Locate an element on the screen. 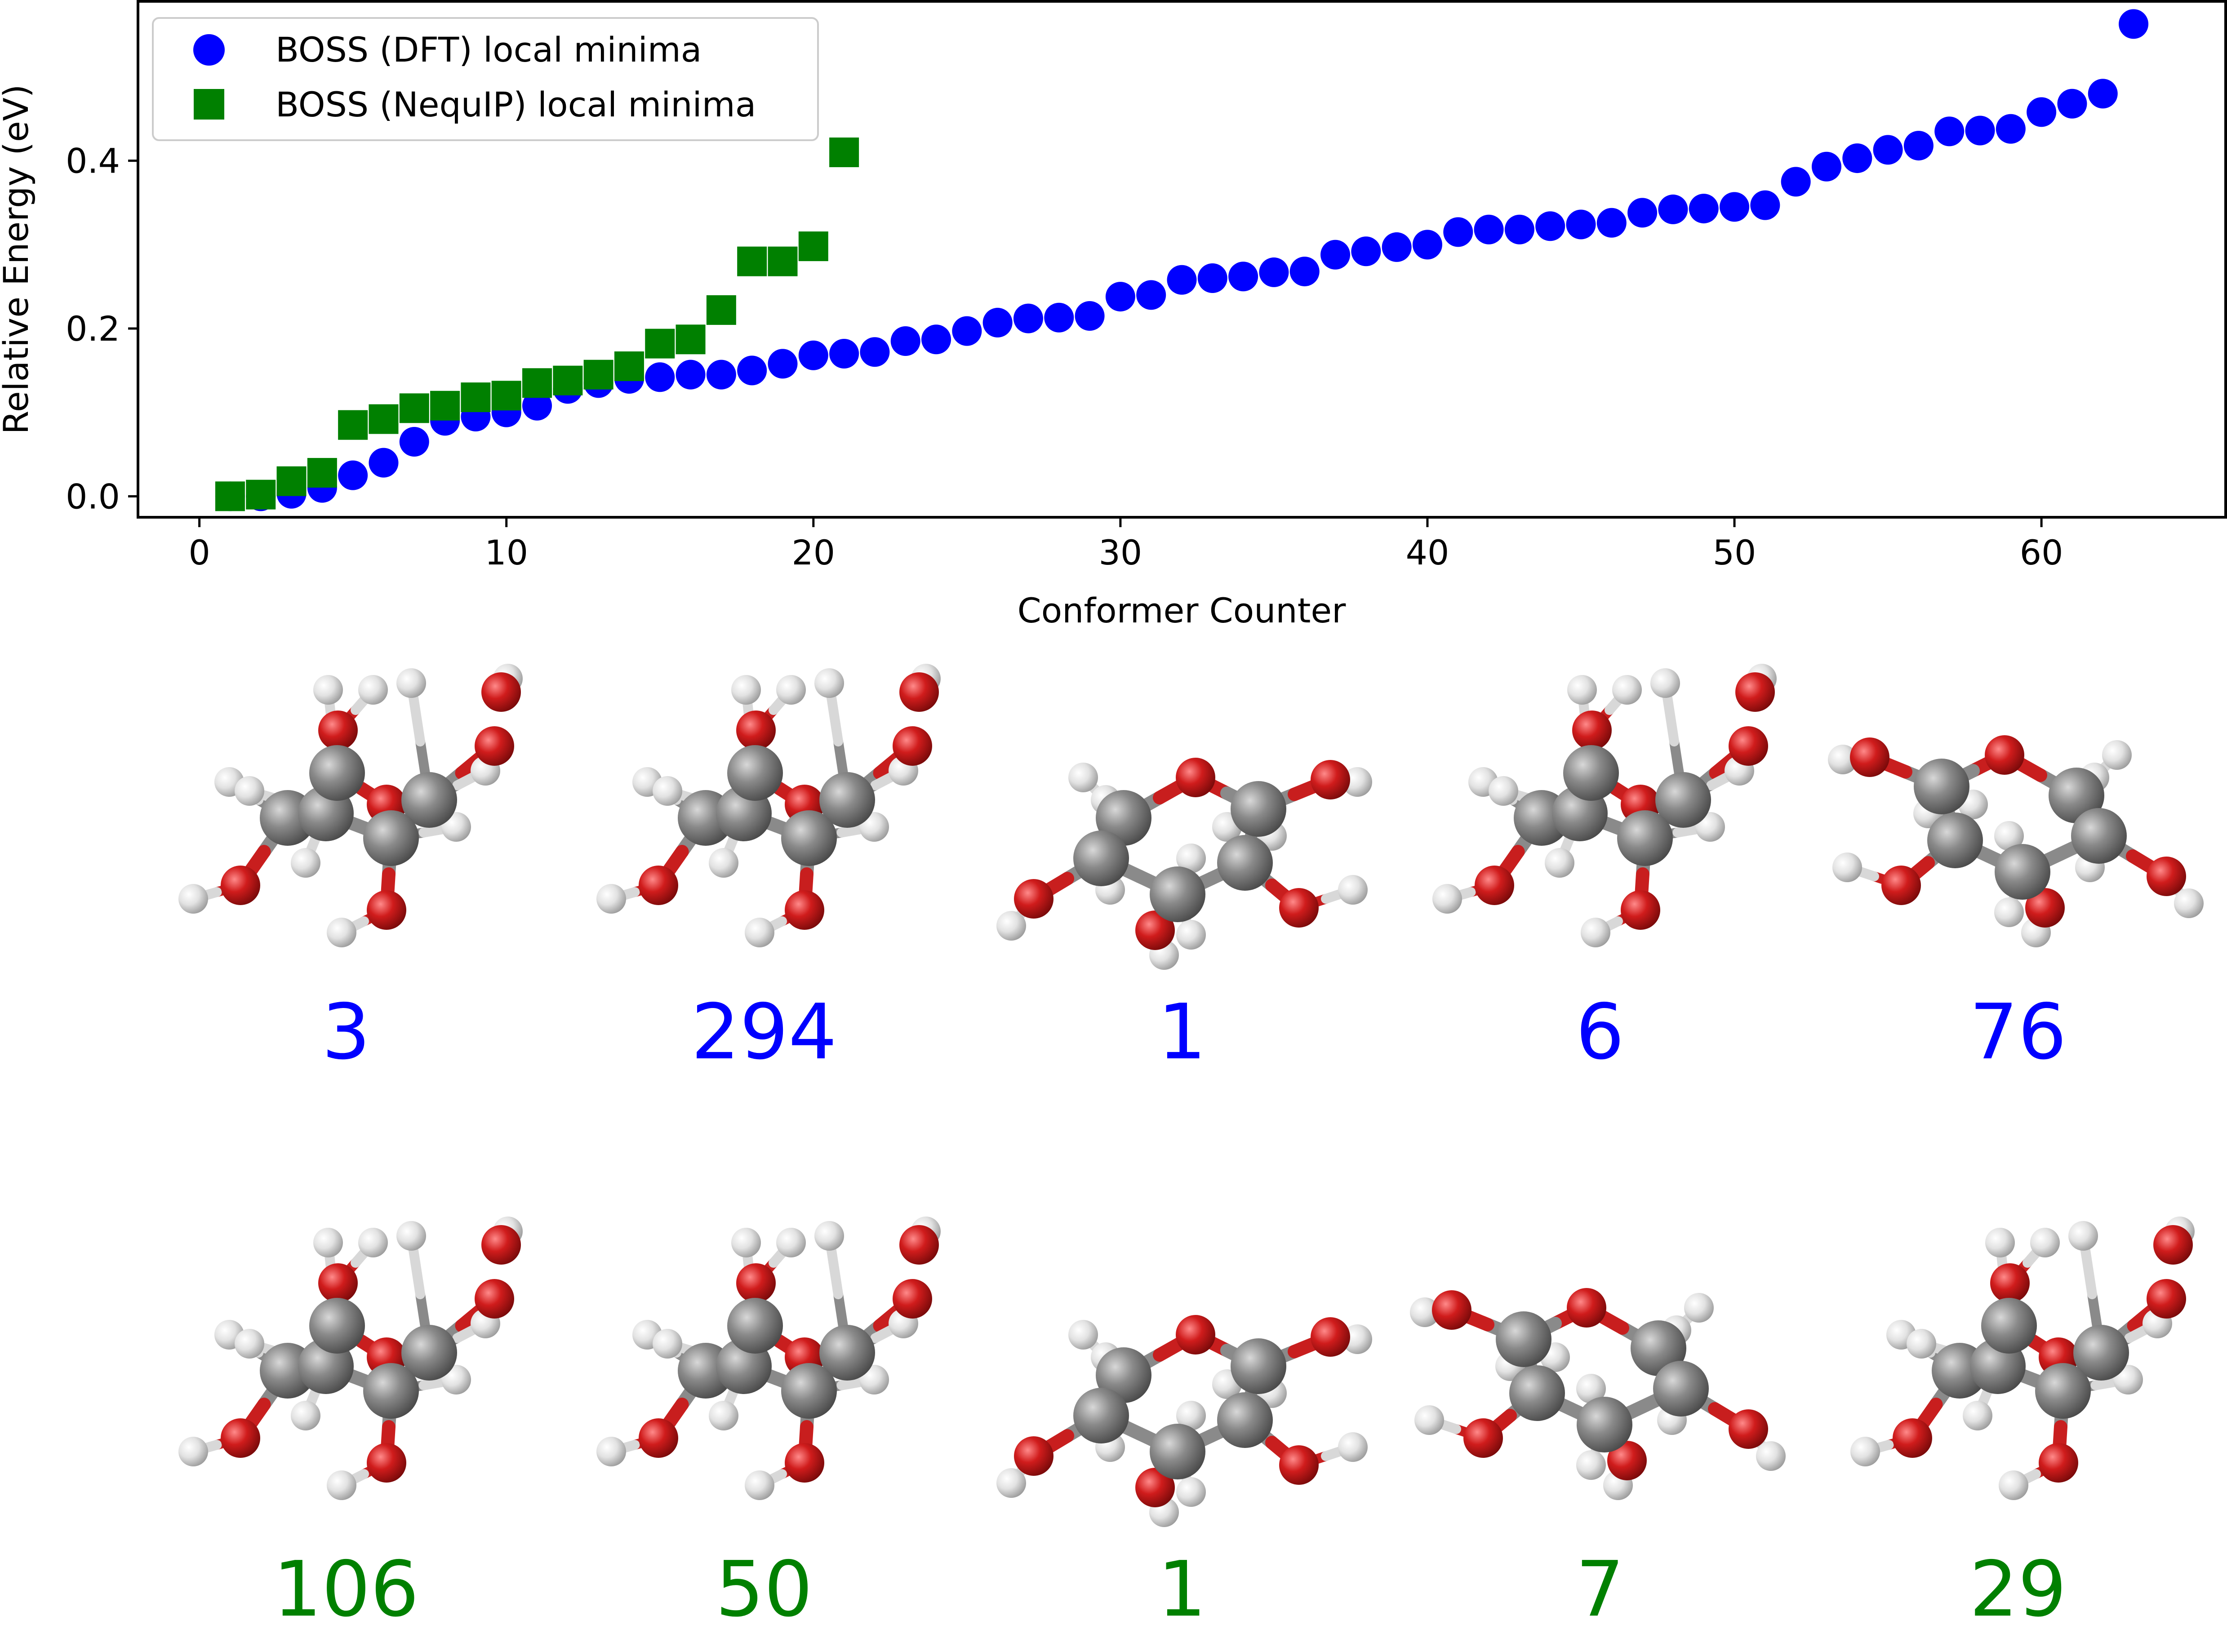 The width and height of the screenshot is (2227, 1652). y-axis-label: Relative Energy (eV) is located at coordinates (18, 259).